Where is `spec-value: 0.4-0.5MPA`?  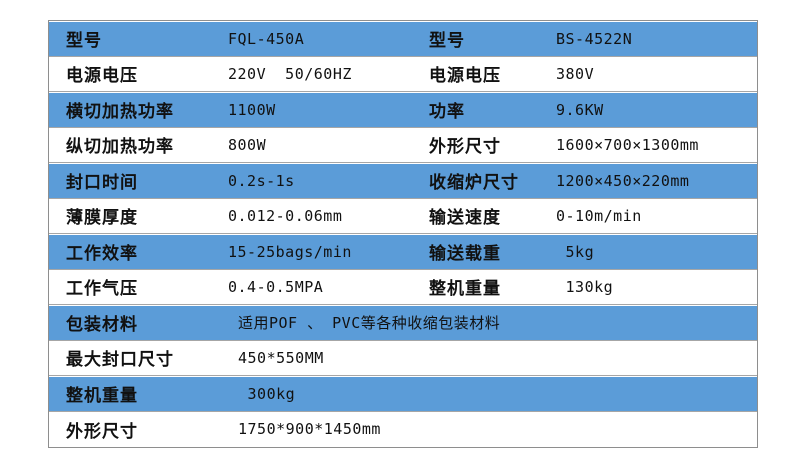 spec-value: 0.4-0.5MPA is located at coordinates (276, 286).